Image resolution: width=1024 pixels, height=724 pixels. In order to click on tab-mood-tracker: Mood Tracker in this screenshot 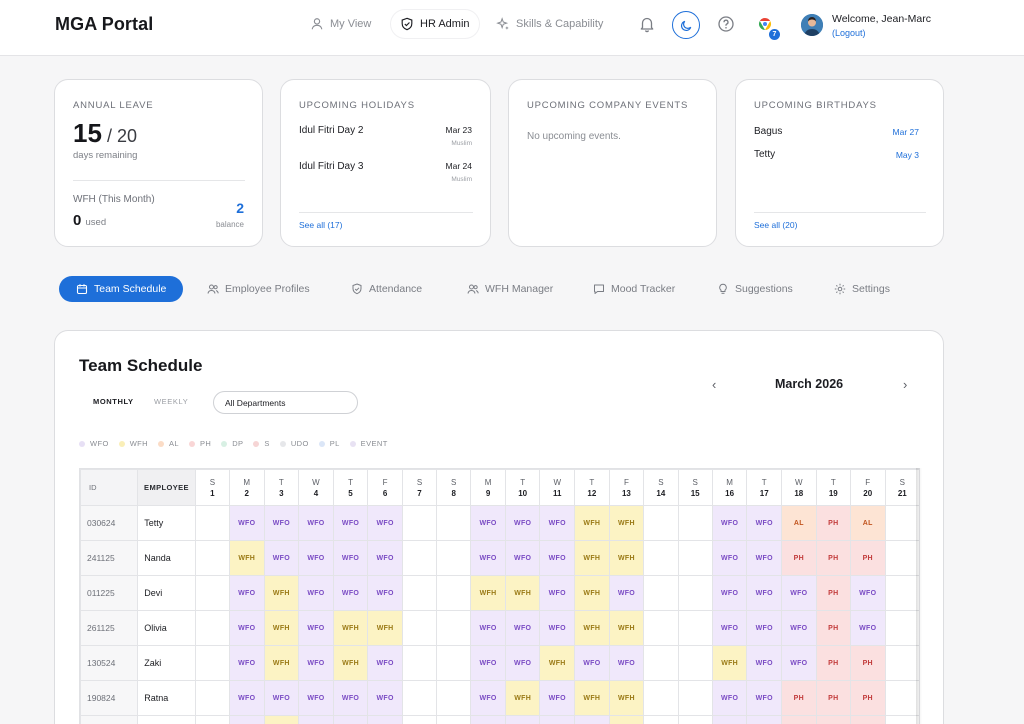, I will do `click(634, 289)`.